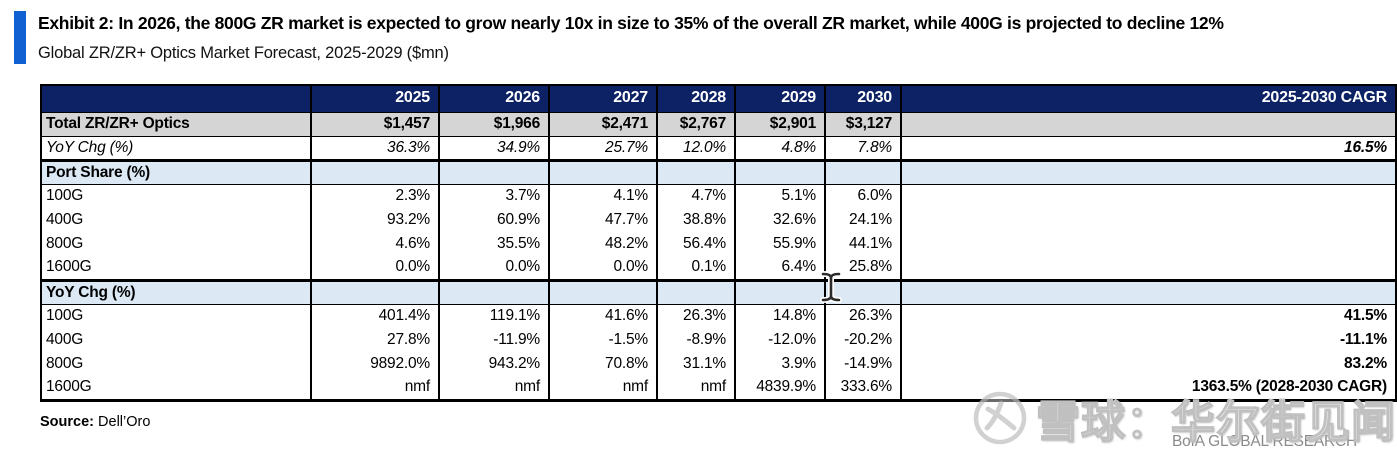  I want to click on value-cell: 4.6%, so click(374, 244).